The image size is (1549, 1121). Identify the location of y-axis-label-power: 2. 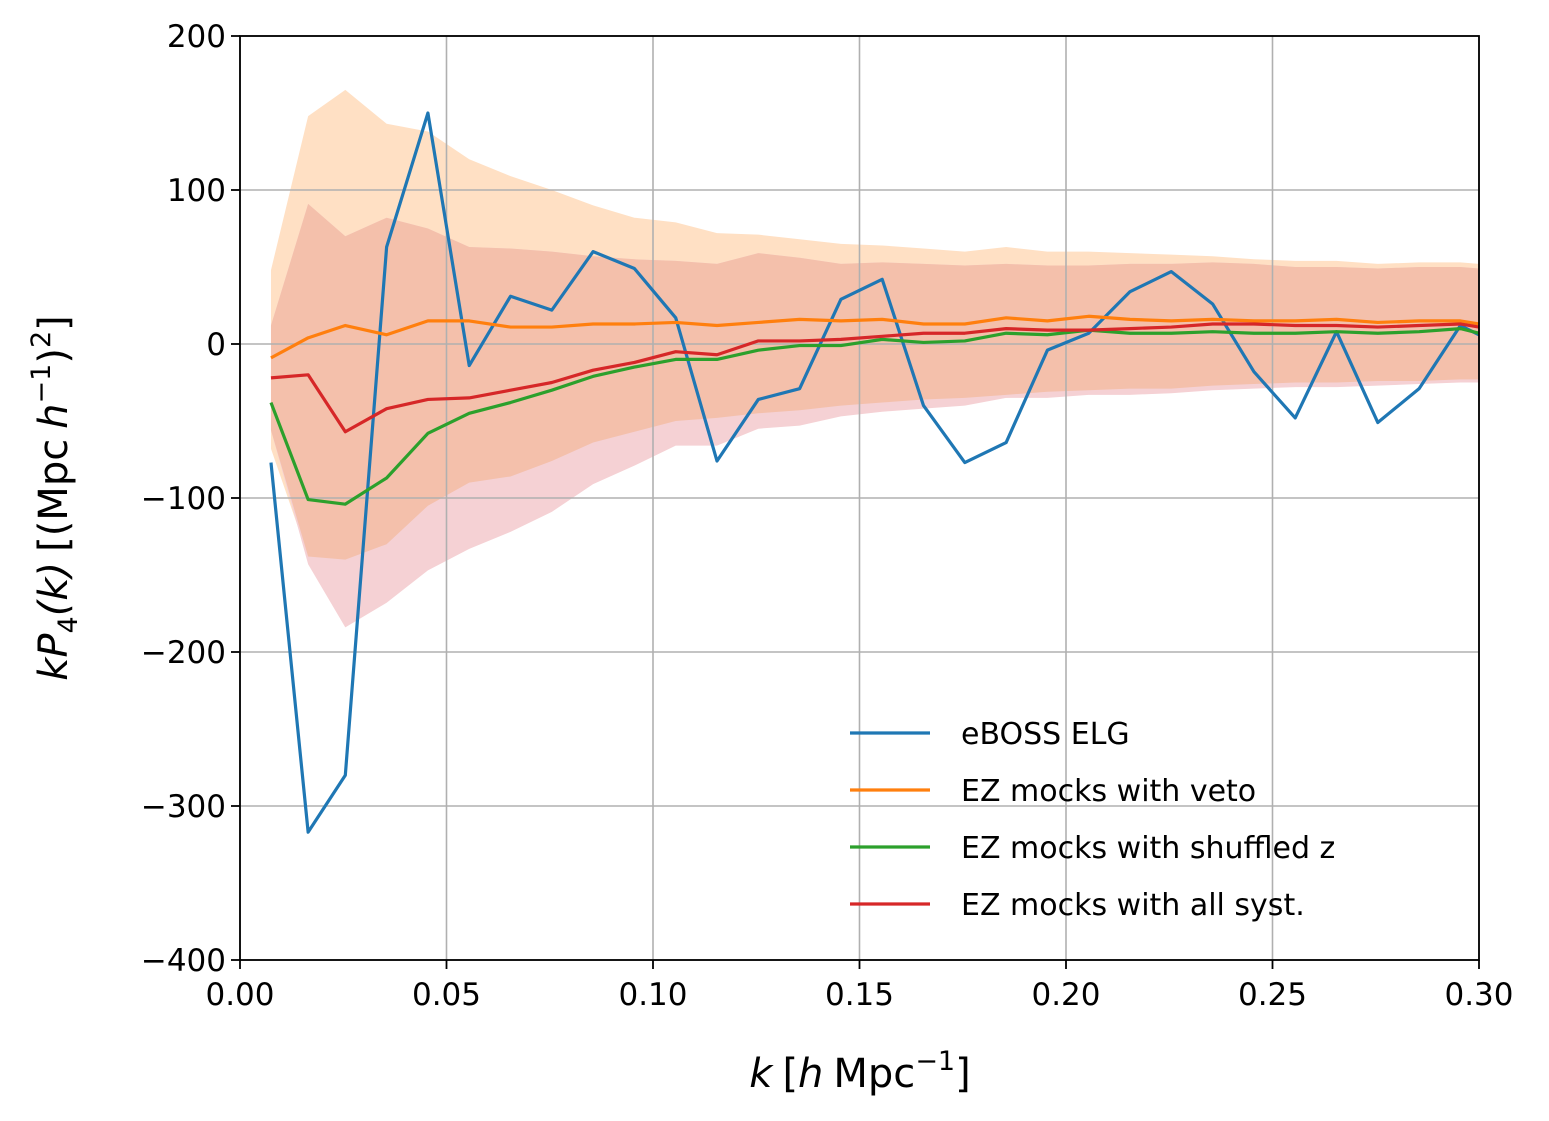
(41, 339).